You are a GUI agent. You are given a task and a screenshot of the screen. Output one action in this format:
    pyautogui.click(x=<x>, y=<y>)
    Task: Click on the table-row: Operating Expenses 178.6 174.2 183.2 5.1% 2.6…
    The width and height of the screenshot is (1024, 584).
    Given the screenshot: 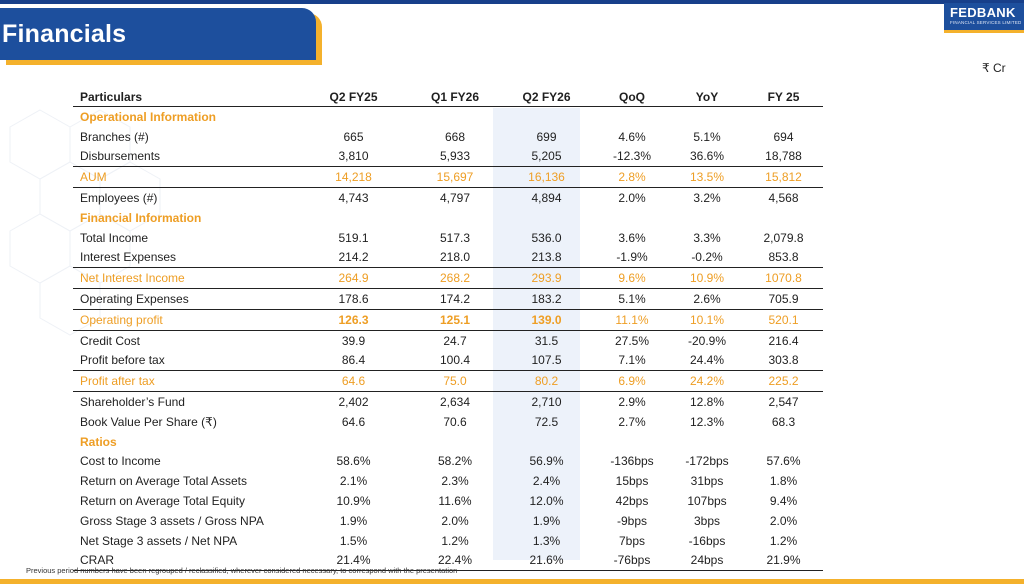 What is the action you would take?
    pyautogui.click(x=448, y=299)
    